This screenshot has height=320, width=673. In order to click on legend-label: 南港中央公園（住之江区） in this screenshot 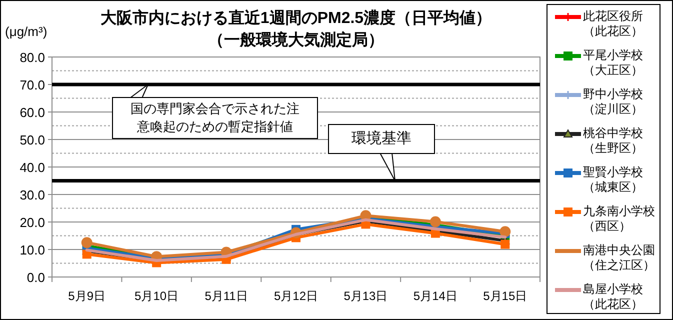, I will do `click(619, 258)`.